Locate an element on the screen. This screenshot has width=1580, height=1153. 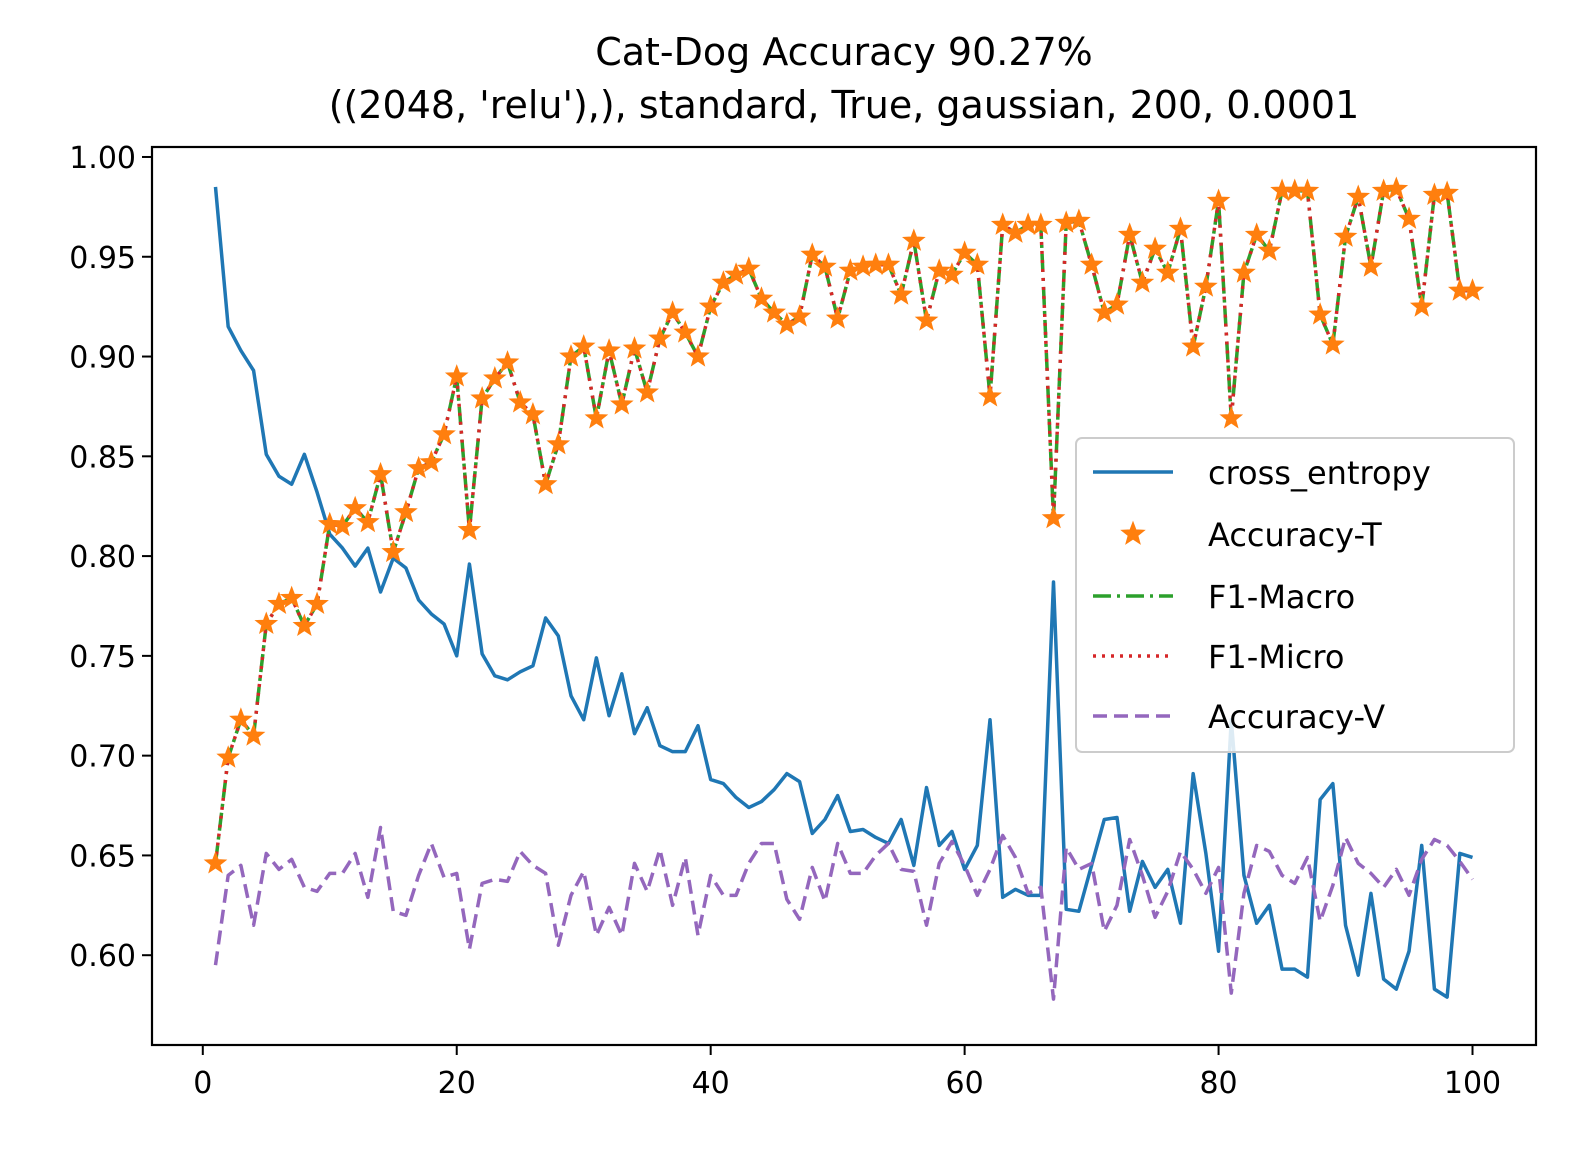
y-tick-label: 0.80 is located at coordinates (102, 557).